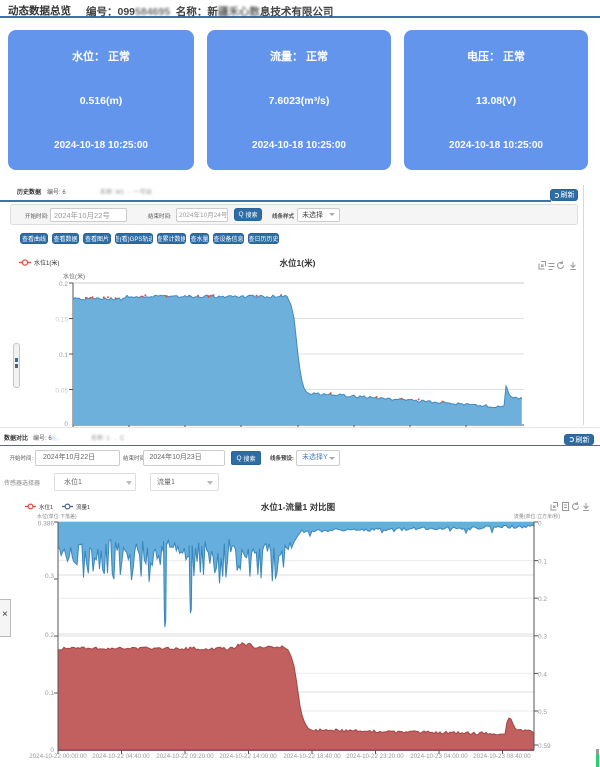  I want to click on svg-text: 0.59, so click(544, 746).